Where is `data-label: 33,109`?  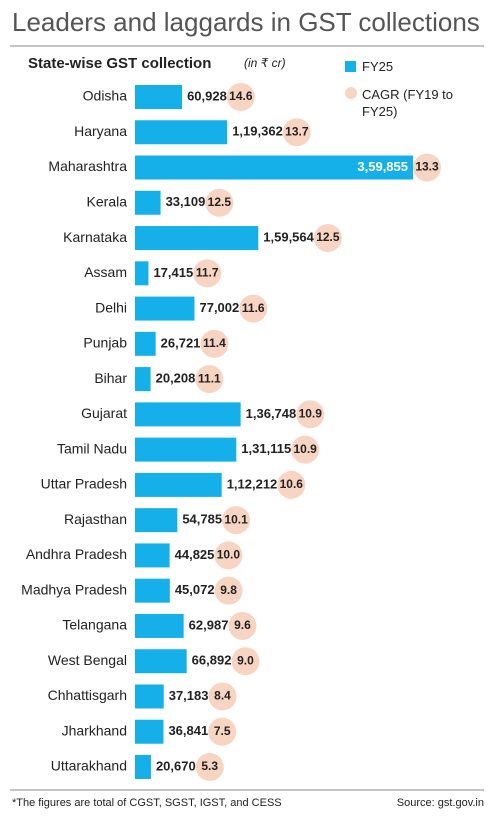
data-label: 33,109 is located at coordinates (186, 201).